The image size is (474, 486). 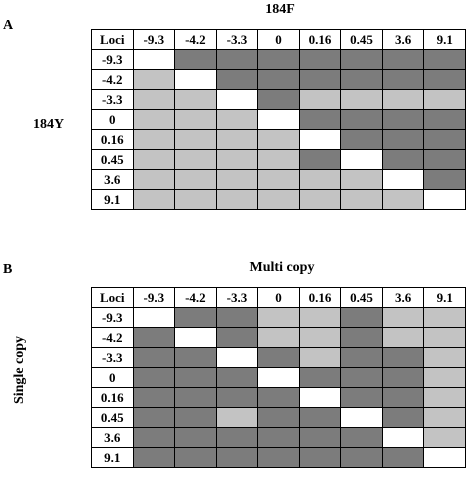 I want to click on column-header: -3.3, so click(x=237, y=297).